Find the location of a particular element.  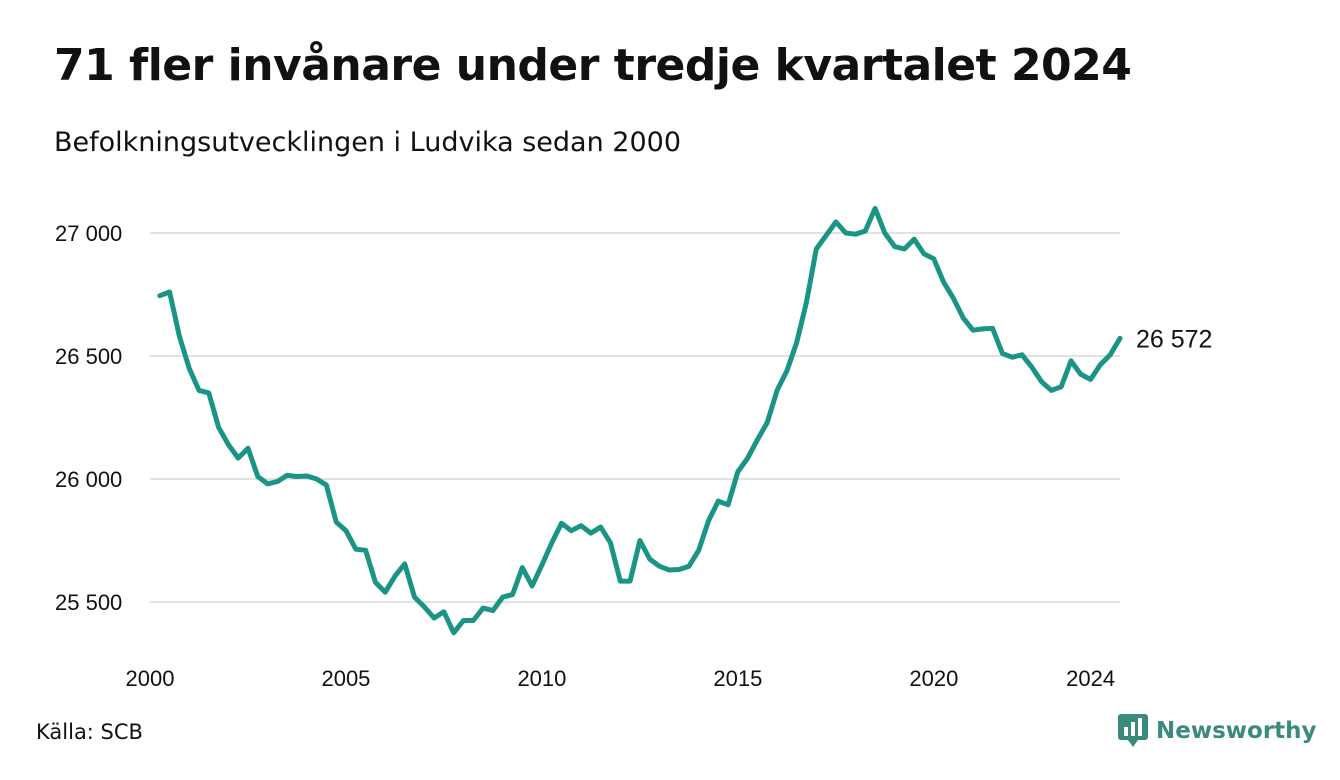

brand-logo: Newsworthy is located at coordinates (1217, 731).